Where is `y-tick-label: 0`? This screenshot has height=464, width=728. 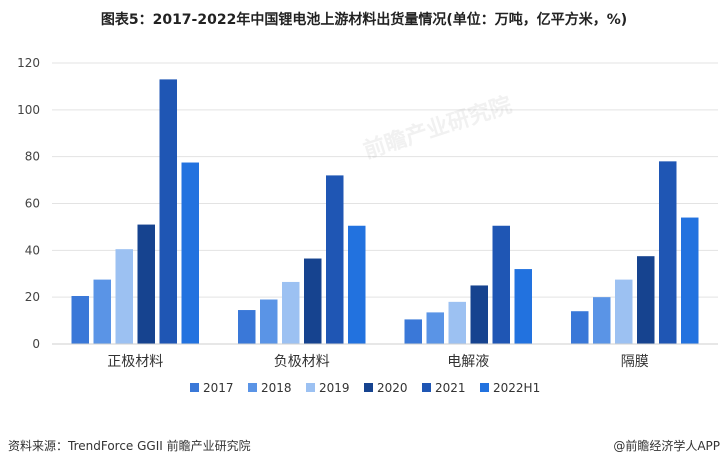
y-tick-label: 0 is located at coordinates (36, 344).